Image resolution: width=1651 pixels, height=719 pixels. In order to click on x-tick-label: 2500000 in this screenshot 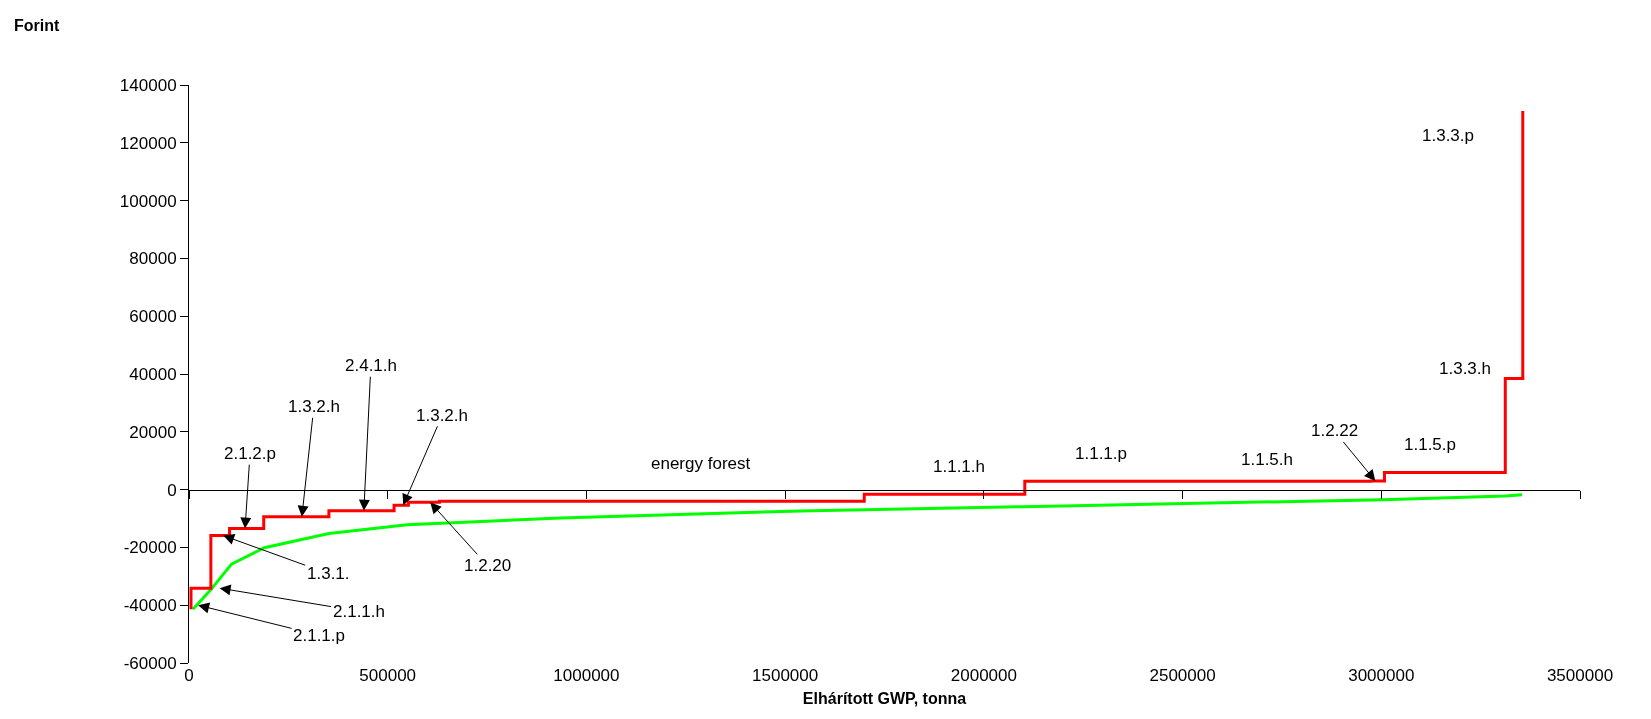, I will do `click(1182, 675)`.